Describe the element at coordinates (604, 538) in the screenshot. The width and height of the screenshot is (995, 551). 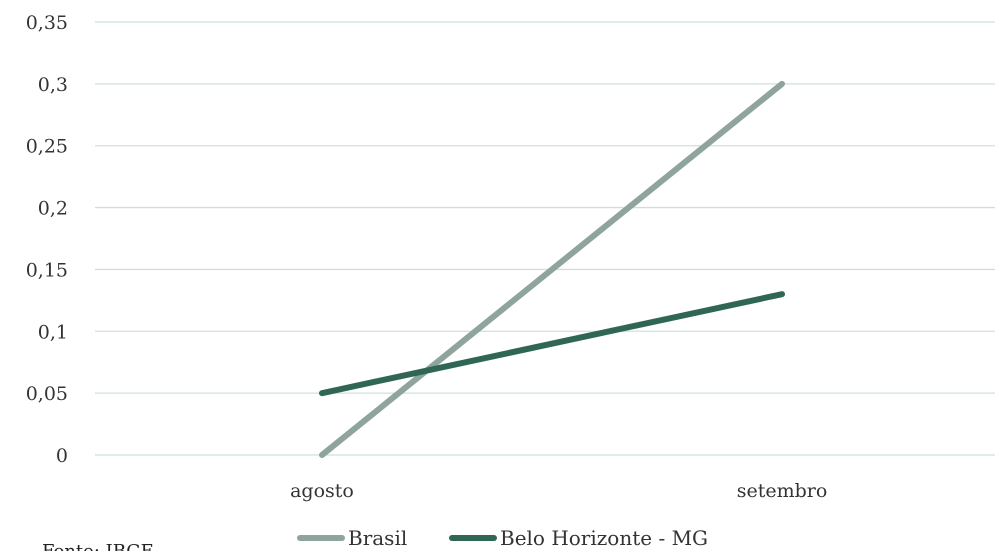
I see `legend-label: Belo Horizonte - MG` at that location.